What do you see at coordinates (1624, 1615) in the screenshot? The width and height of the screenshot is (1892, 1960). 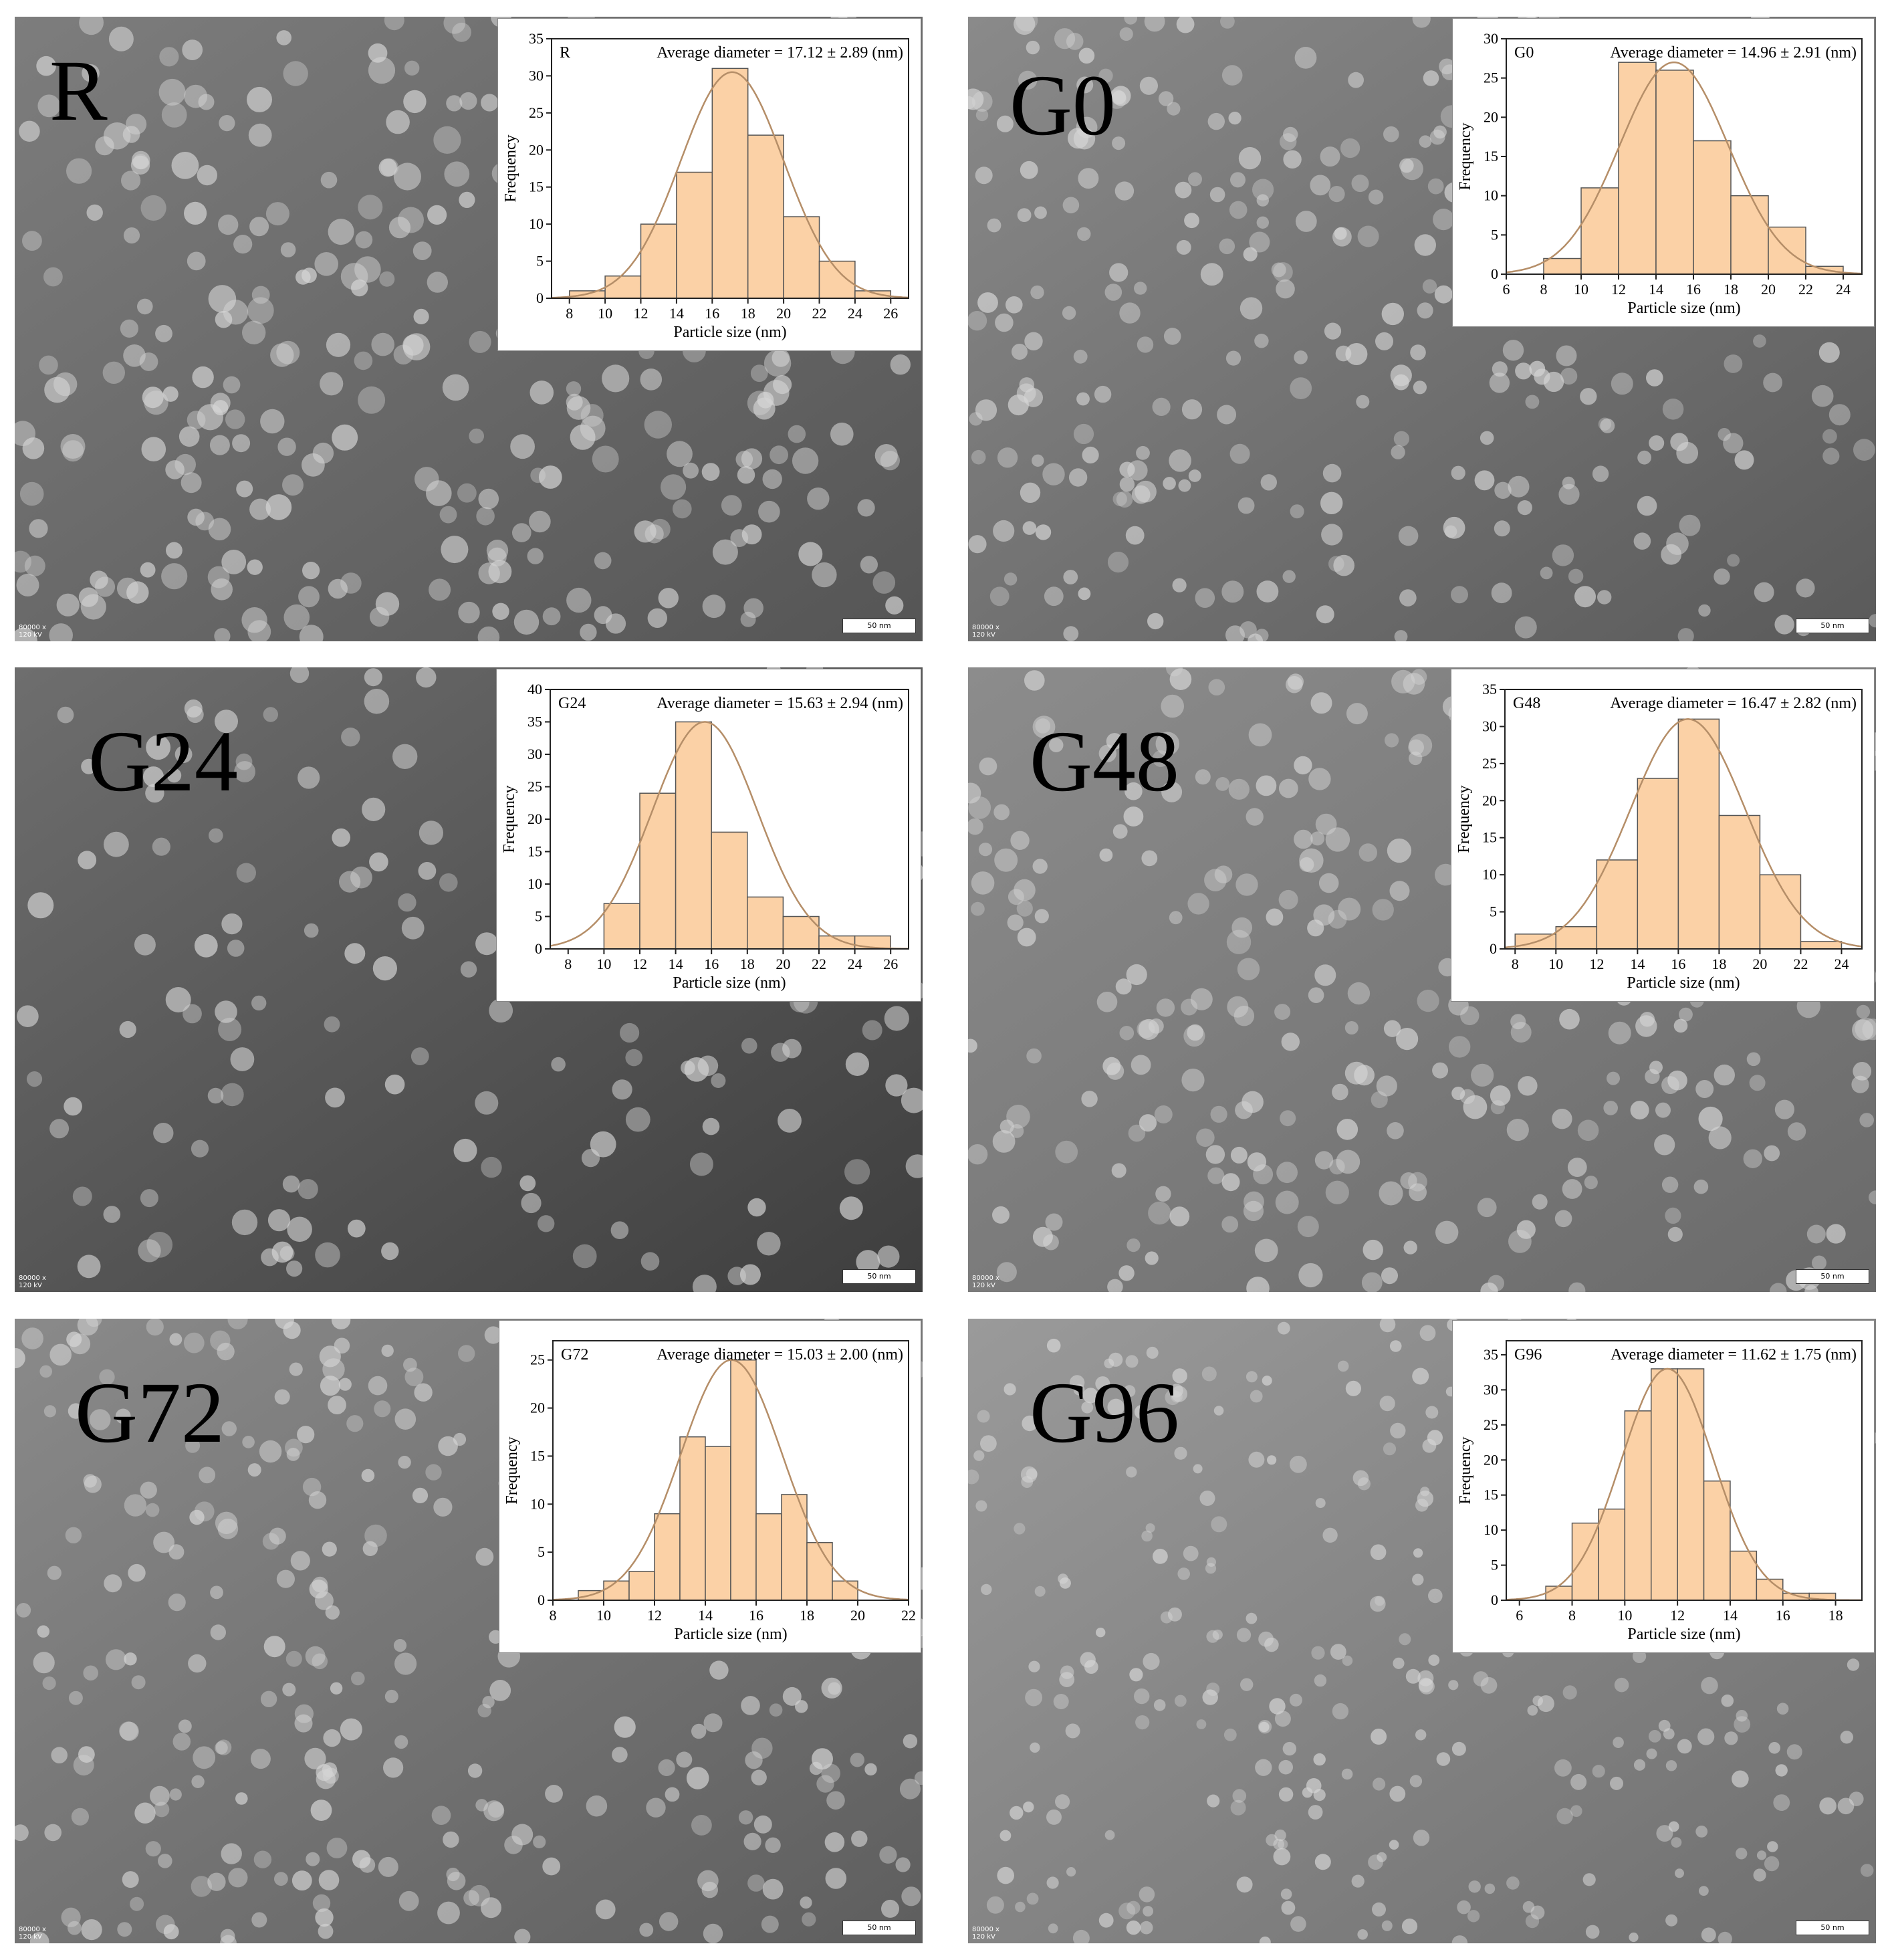 I see `x-tick-label: 10` at bounding box center [1624, 1615].